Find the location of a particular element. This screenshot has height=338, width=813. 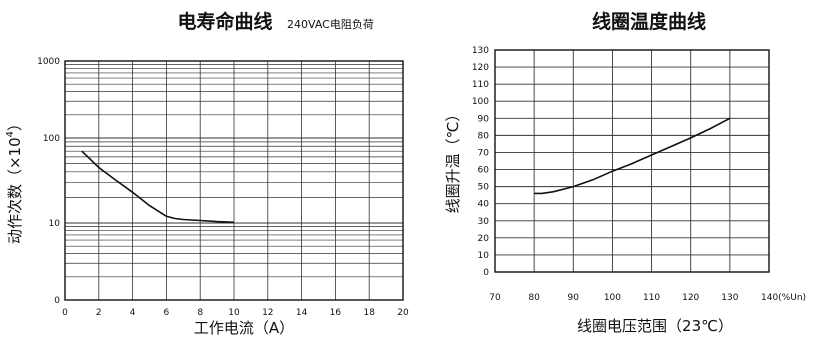

right-x-tick-label: 140(%Un) is located at coordinates (783, 298).